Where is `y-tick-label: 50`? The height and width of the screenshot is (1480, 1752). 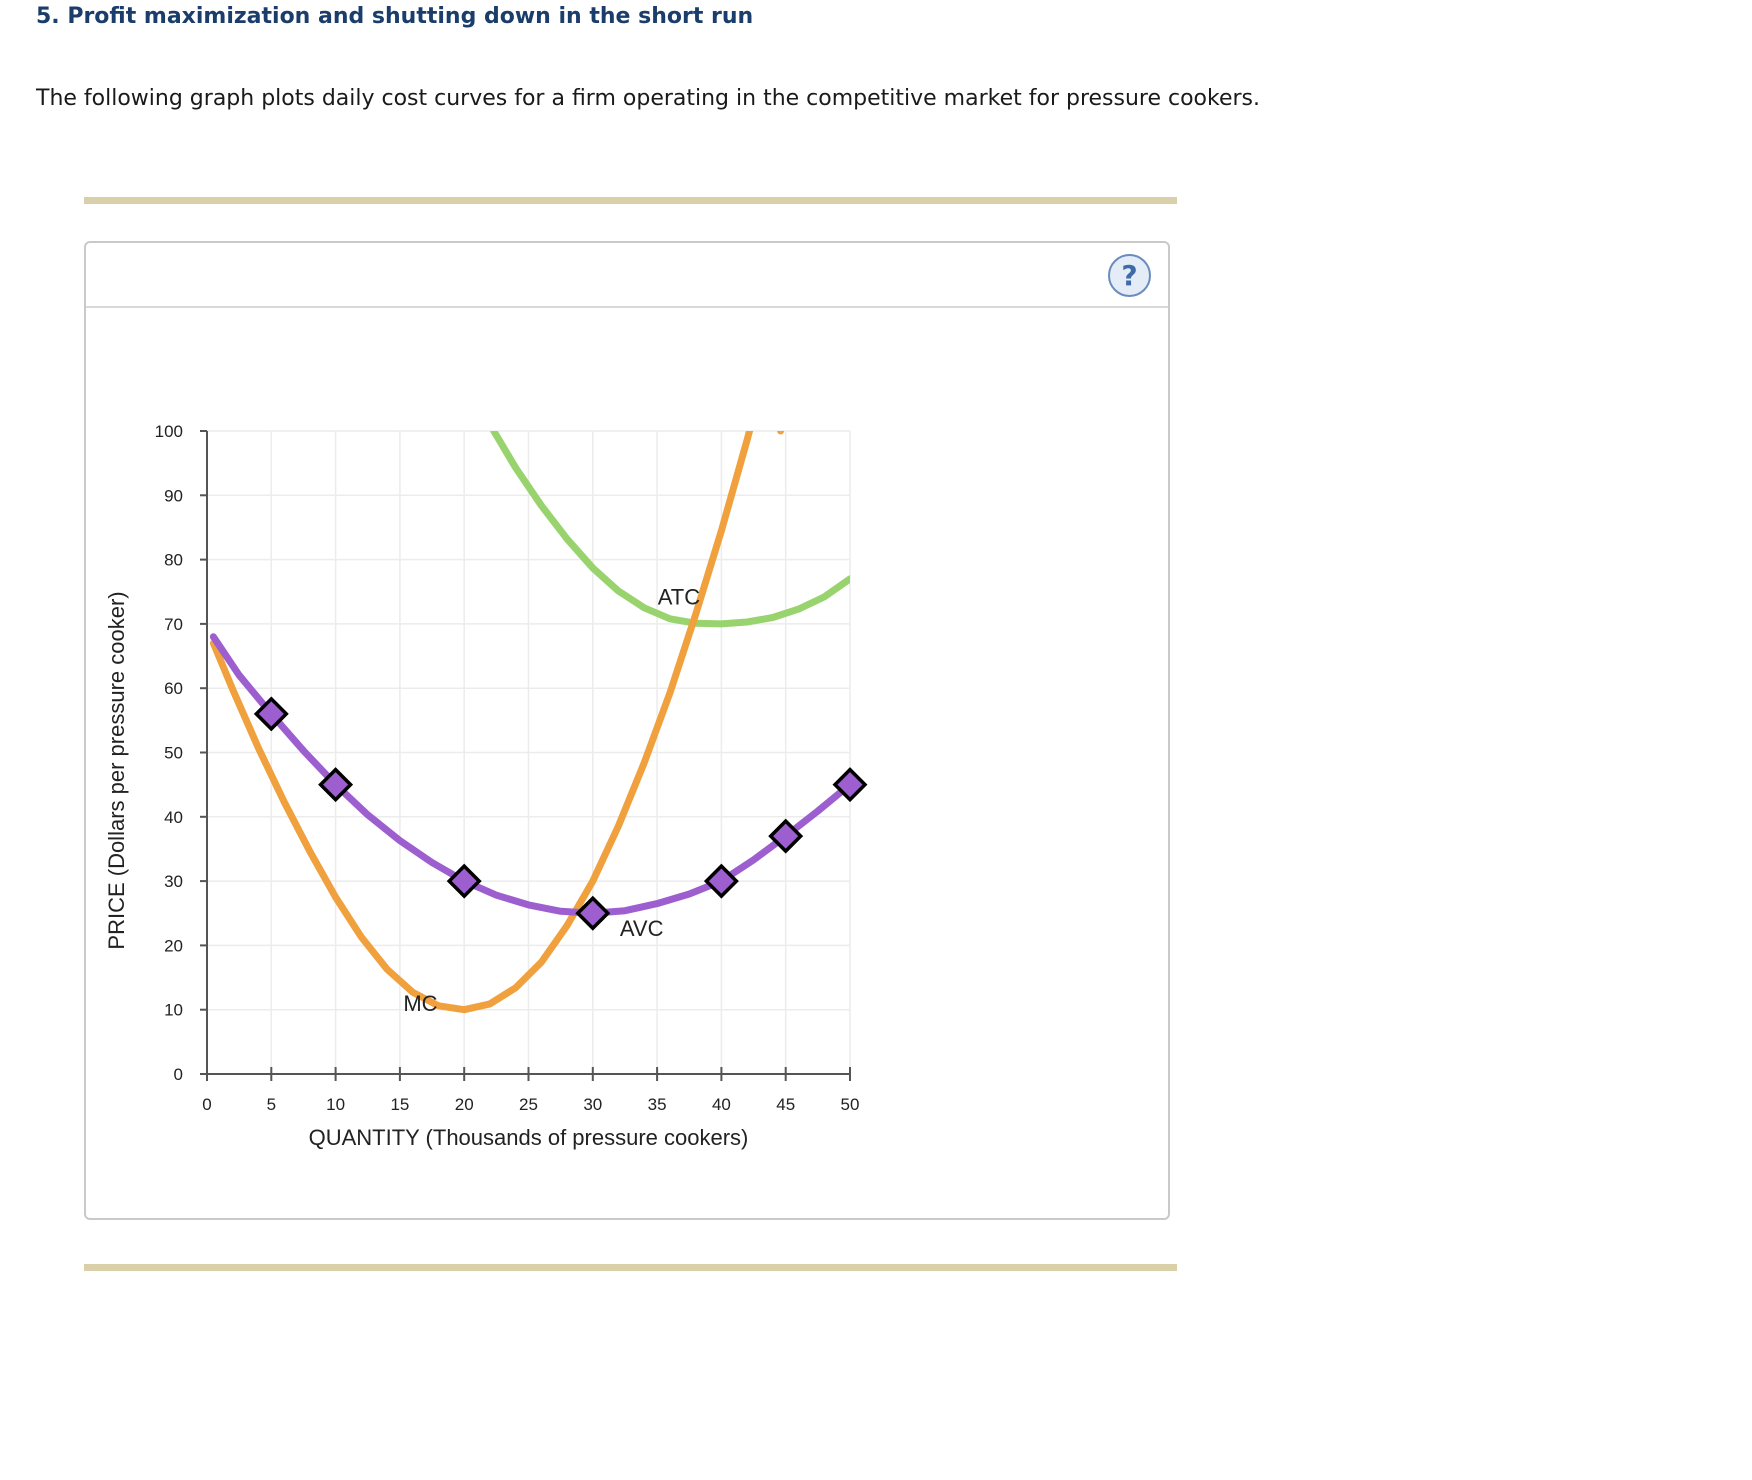
y-tick-label: 50 is located at coordinates (173, 753).